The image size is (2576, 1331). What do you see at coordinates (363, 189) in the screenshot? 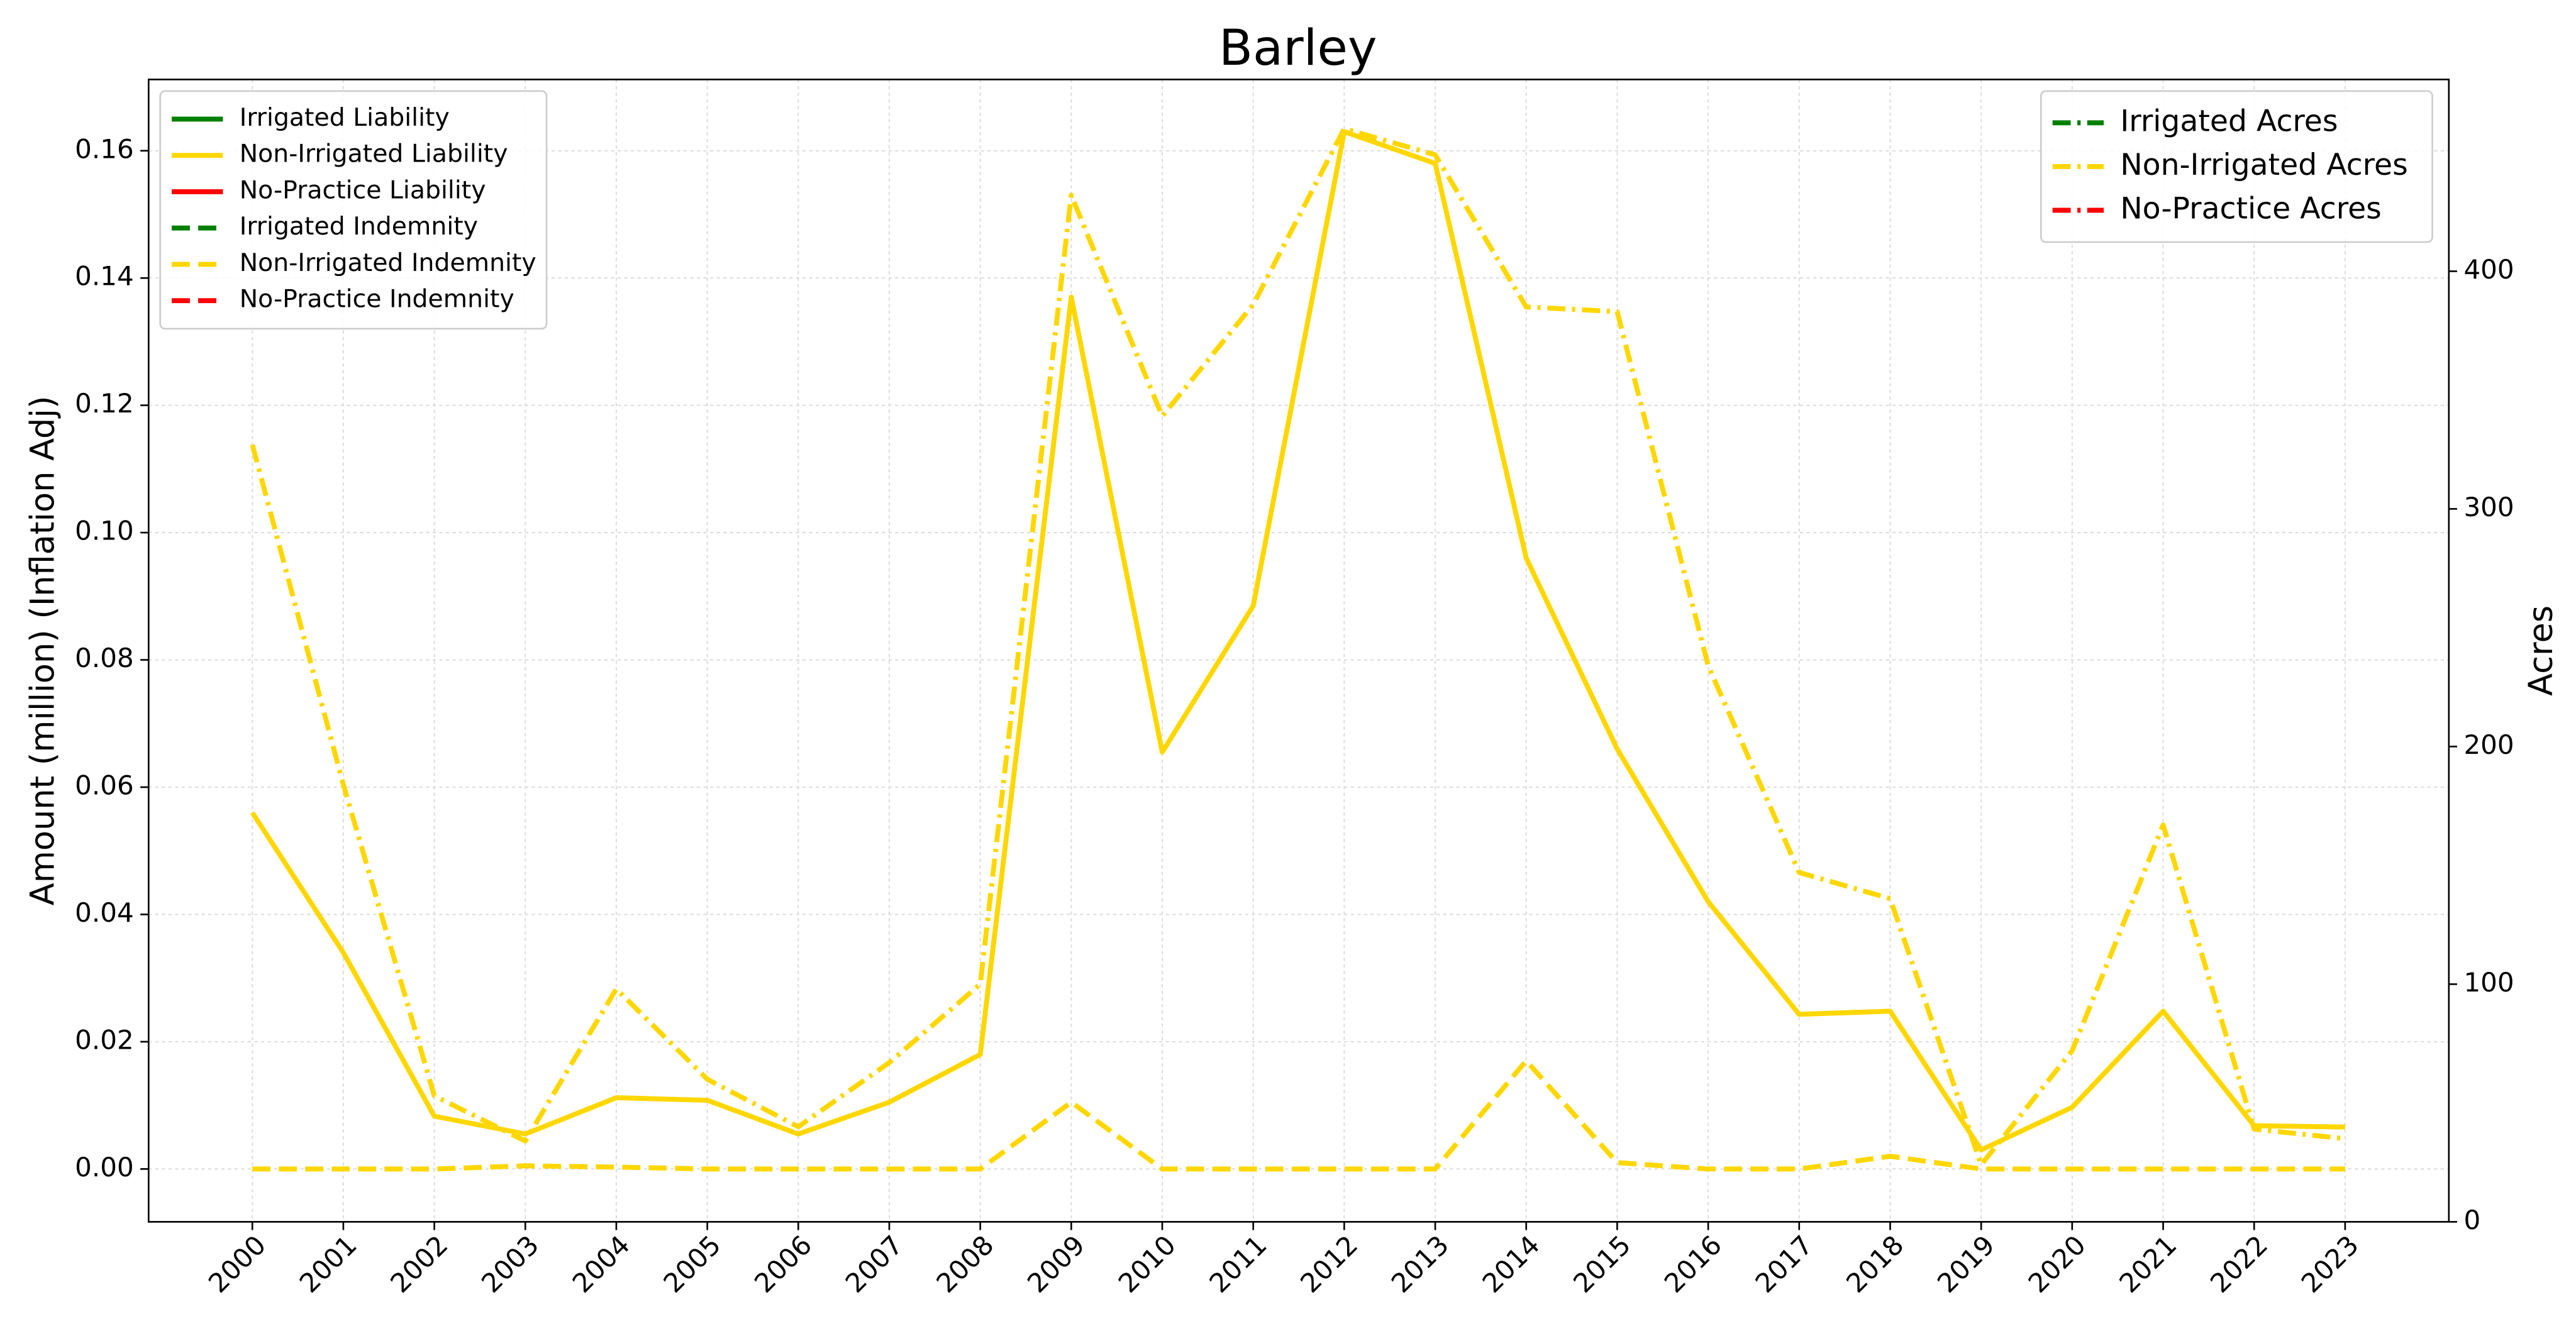
I see `legend-label: No-Practice Liability` at bounding box center [363, 189].